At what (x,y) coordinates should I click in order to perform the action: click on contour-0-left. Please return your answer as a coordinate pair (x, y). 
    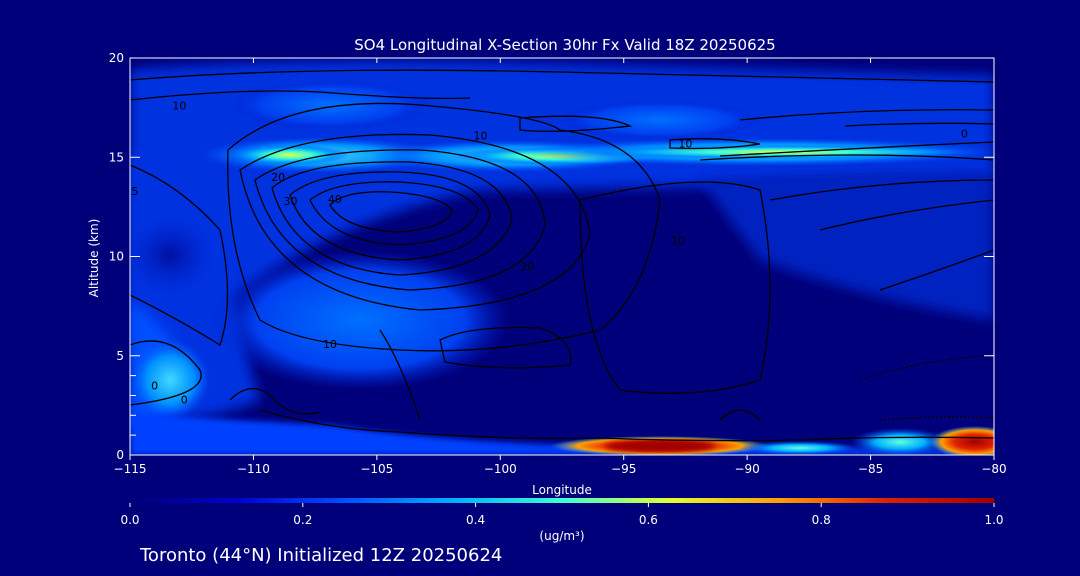
    Looking at the image, I should click on (179, 255).